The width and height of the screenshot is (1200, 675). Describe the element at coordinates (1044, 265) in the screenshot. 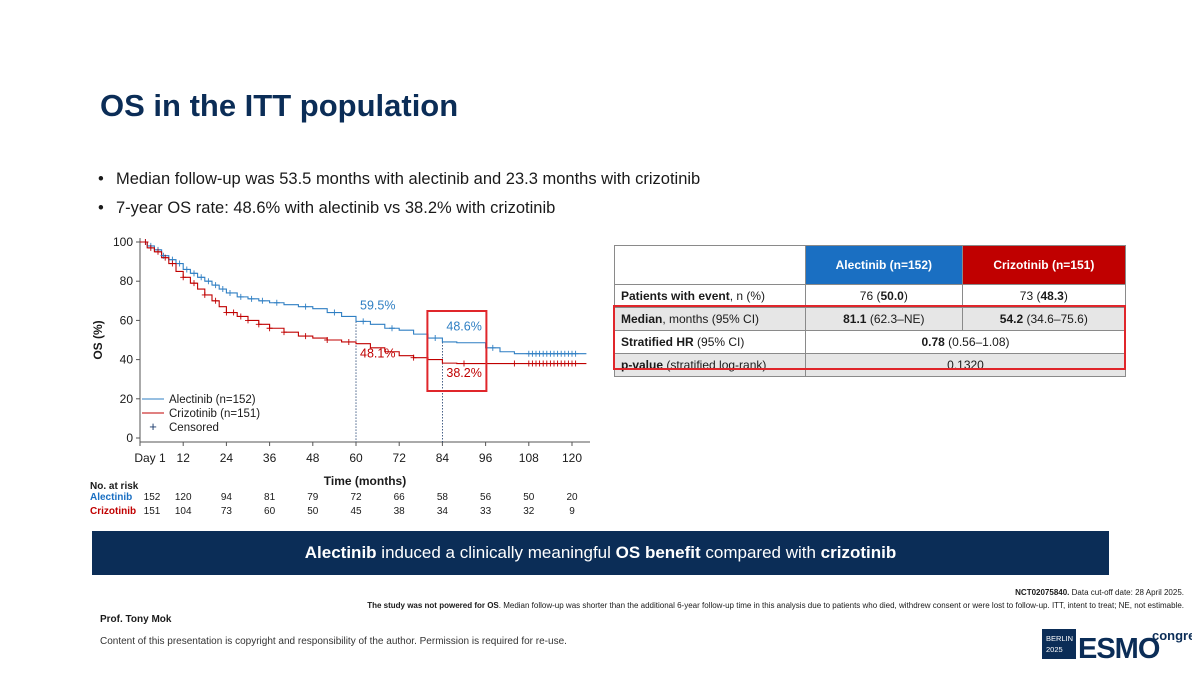

I see `table-header-crizotinib: Crizotinib (n=151)` at that location.